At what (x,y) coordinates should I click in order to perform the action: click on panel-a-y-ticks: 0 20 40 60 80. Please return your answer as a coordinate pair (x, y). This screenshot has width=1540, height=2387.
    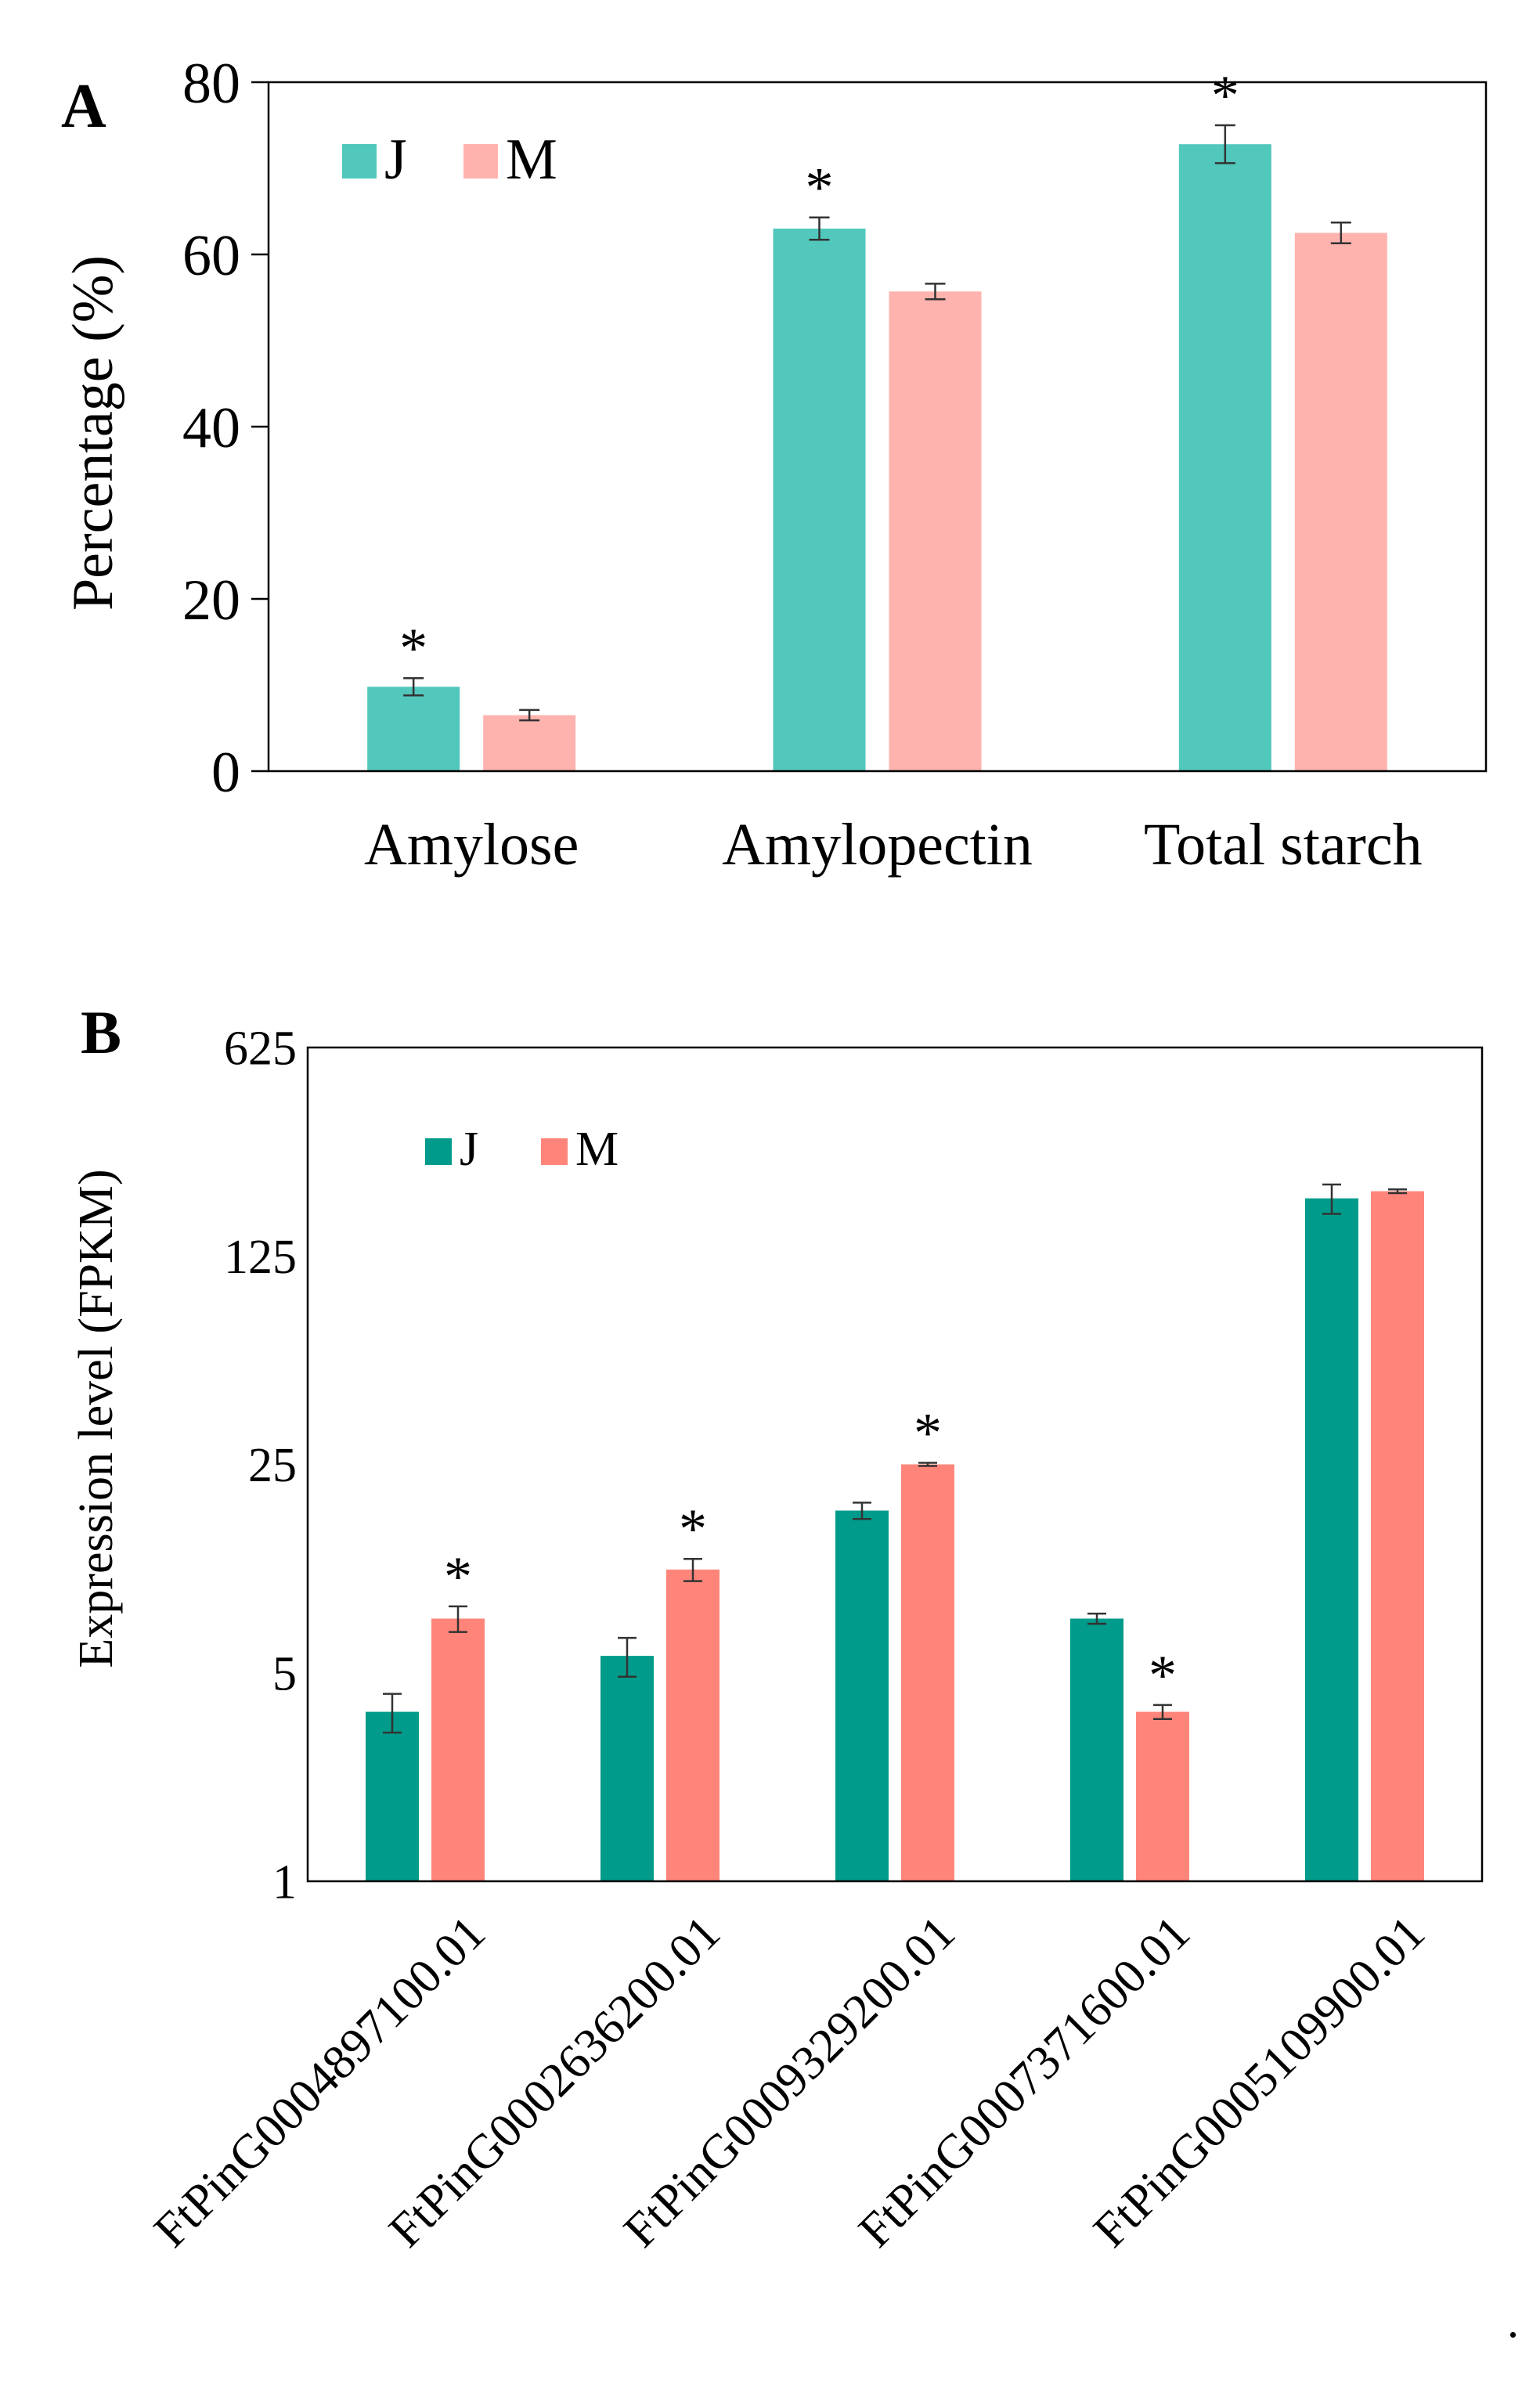
    Looking at the image, I should click on (226, 429).